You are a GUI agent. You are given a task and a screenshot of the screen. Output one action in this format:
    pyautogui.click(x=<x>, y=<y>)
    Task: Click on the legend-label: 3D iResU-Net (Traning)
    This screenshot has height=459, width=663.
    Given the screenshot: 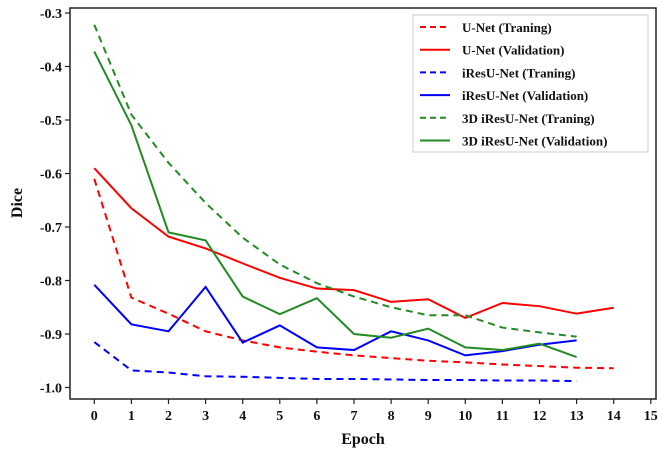 What is the action you would take?
    pyautogui.click(x=528, y=118)
    